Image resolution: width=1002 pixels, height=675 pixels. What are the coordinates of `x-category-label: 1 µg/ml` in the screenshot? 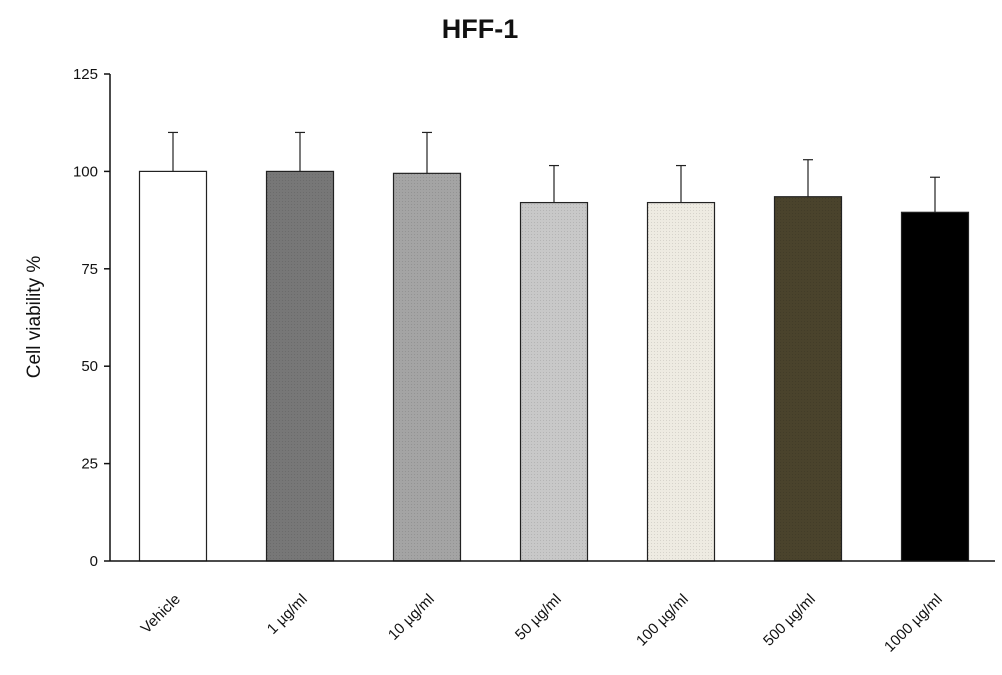 It's located at (287, 614).